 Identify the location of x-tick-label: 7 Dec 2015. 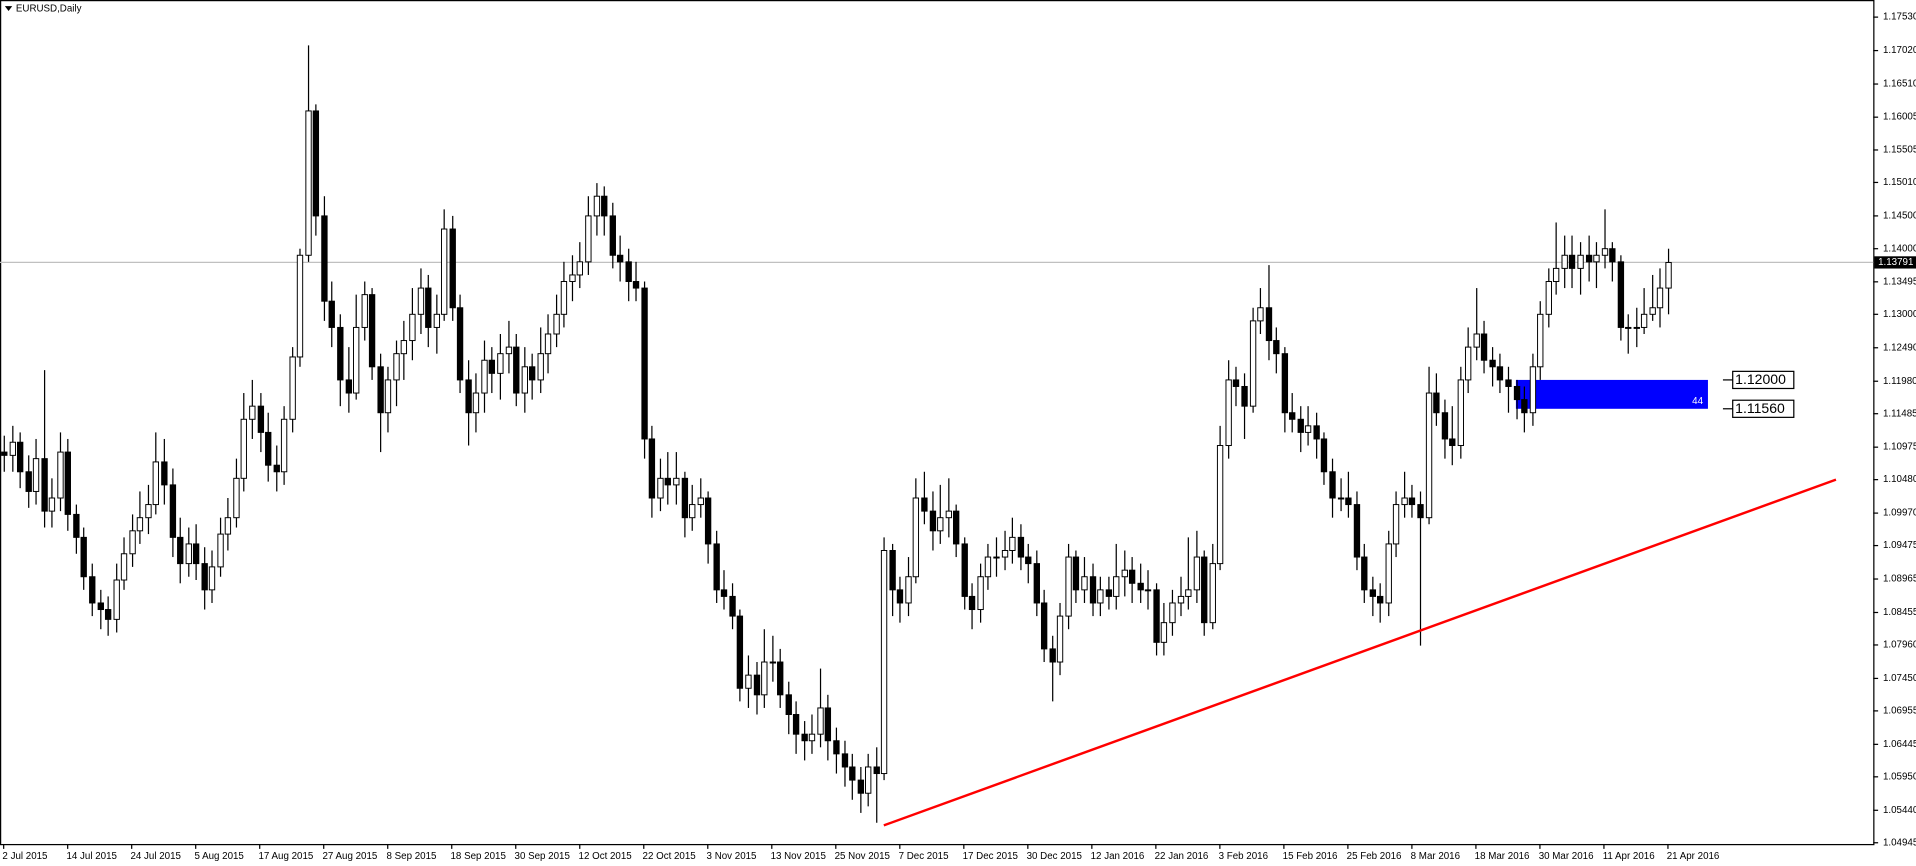
(924, 856).